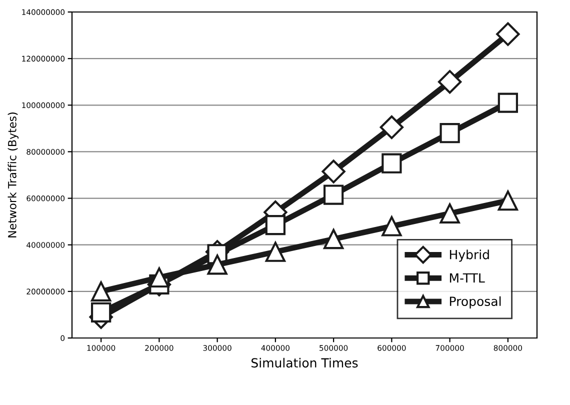  Describe the element at coordinates (469, 256) in the screenshot. I see `legend-label: Hybrid` at that location.